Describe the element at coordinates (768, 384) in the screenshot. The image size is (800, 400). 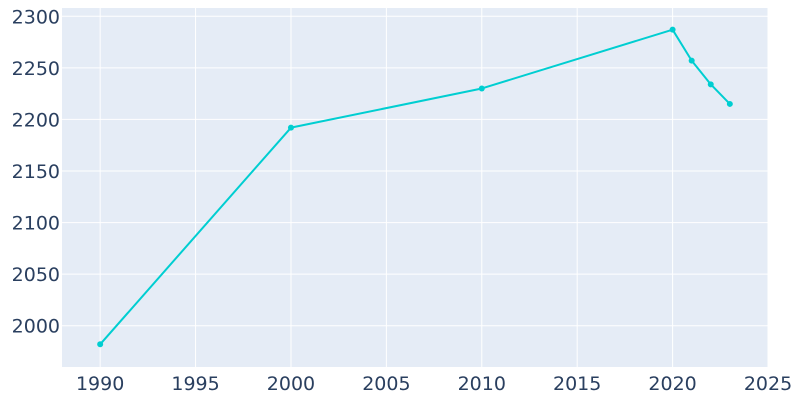
I see `x-tick-label: 2025` at that location.